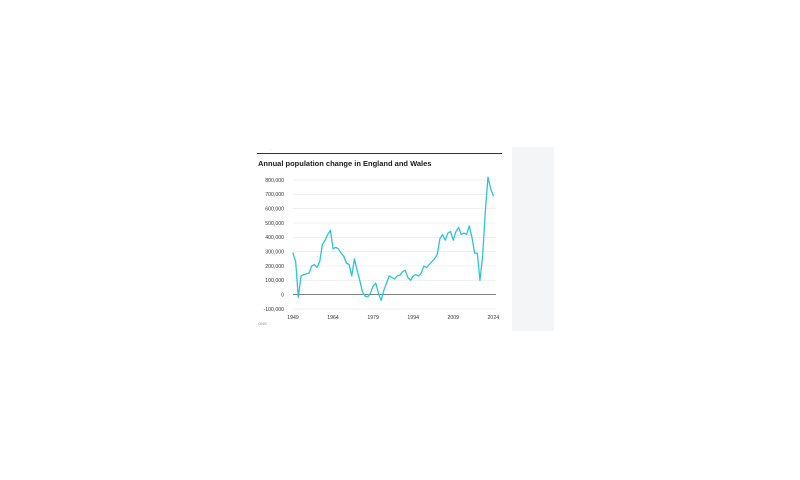  Describe the element at coordinates (274, 224) in the screenshot. I see `y-tick-label: 500,000` at that location.